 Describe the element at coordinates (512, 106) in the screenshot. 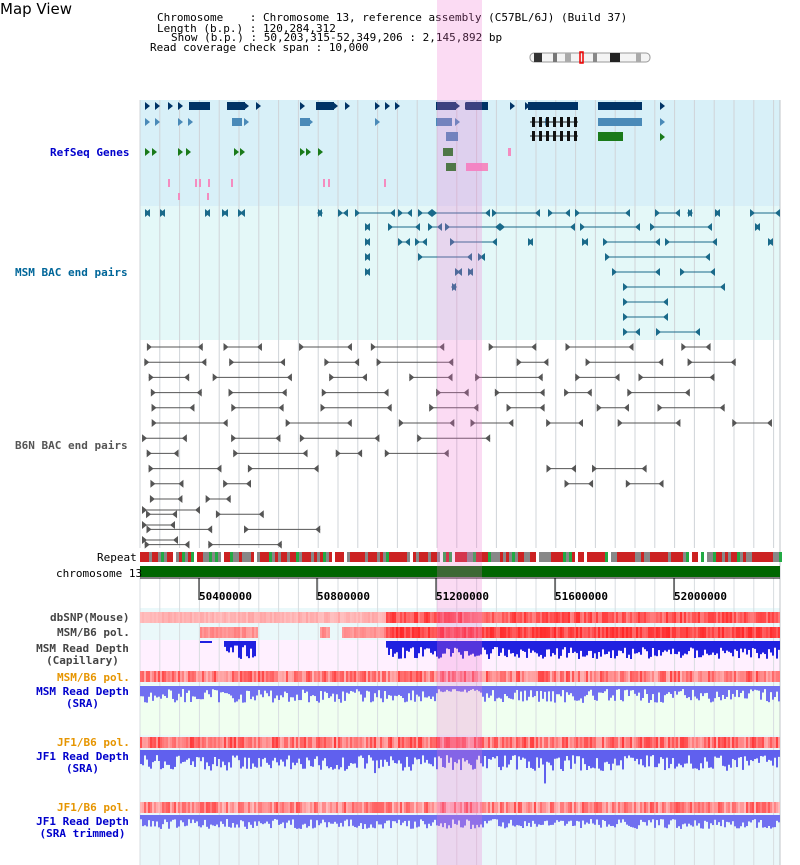

I see `gene-arrow` at that location.